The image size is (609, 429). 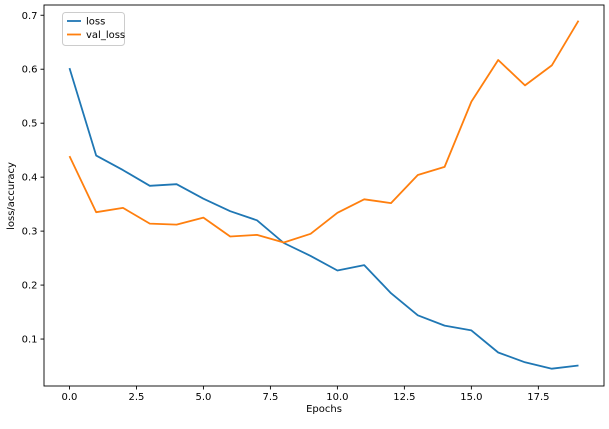 I want to click on x-axis-ticks: 0.0 2.5 5.0 7.5 10.0 12.5 15.0 17.5, so click(x=305, y=394).